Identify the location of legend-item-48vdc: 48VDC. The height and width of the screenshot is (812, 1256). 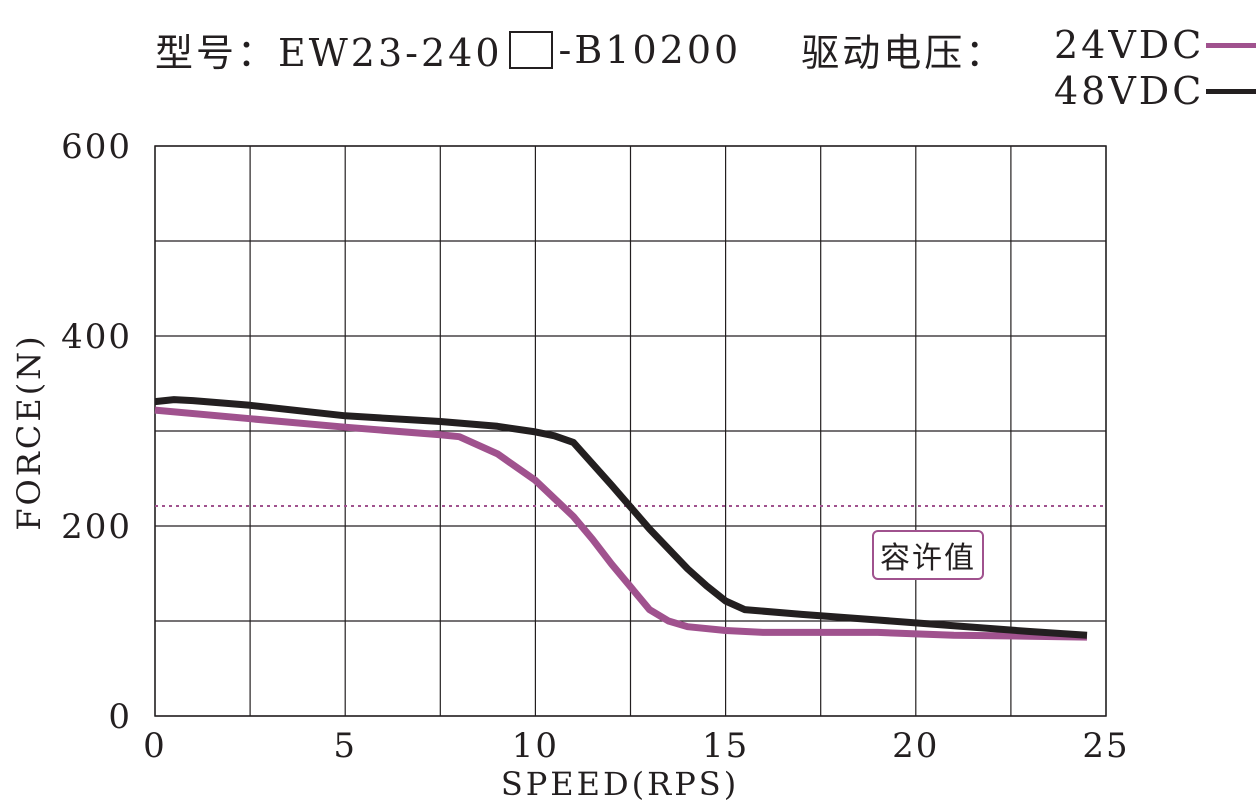
(1155, 91).